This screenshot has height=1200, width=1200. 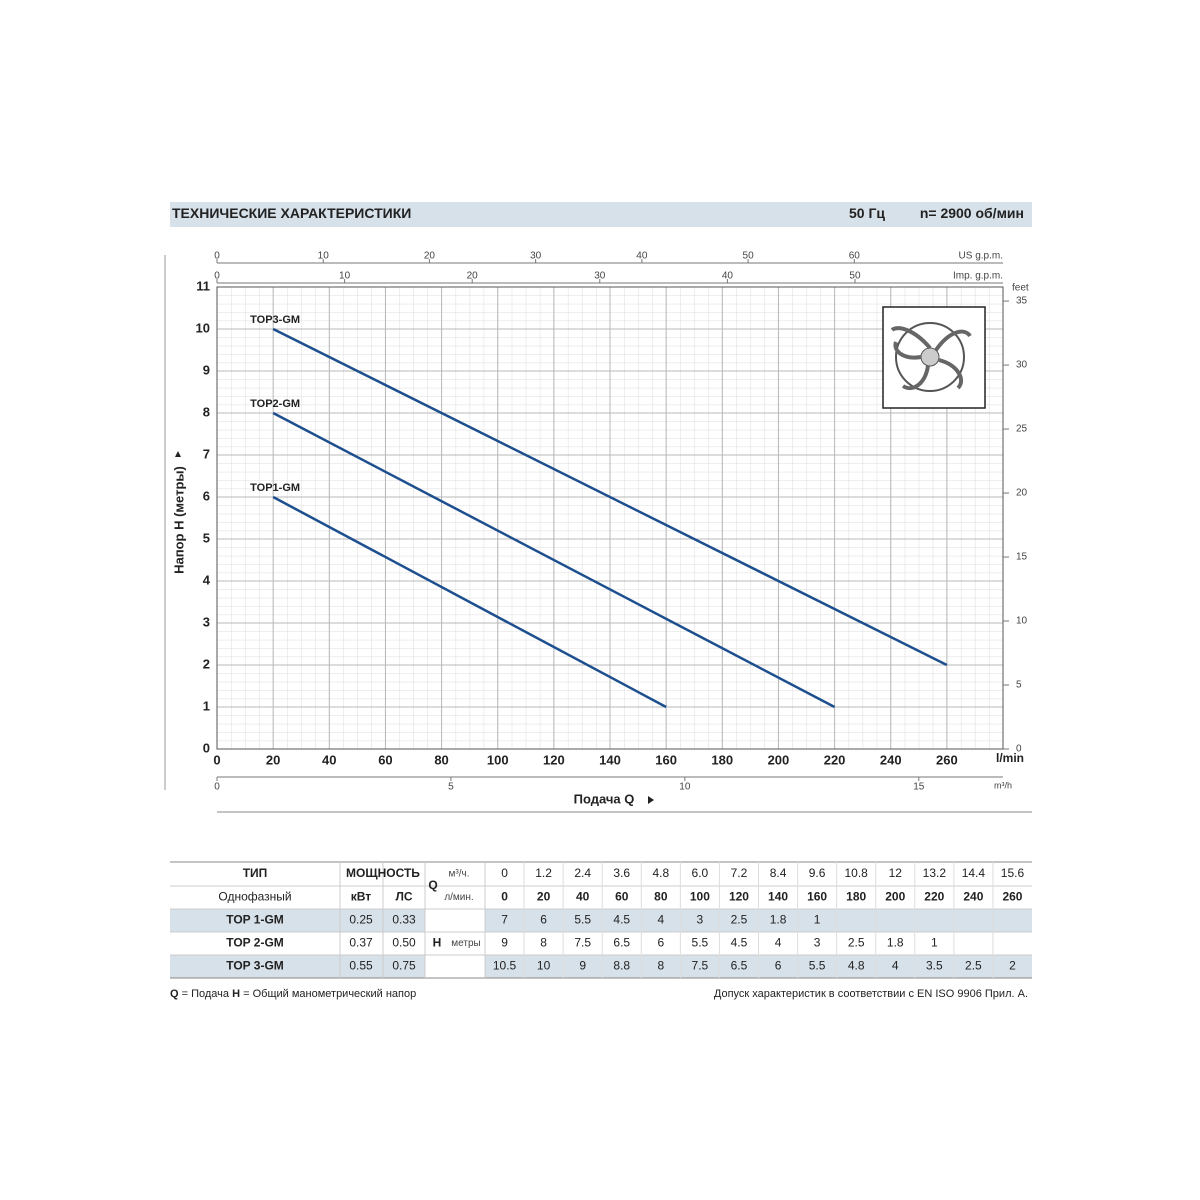 I want to click on y-tick-label: 1, so click(x=206, y=705).